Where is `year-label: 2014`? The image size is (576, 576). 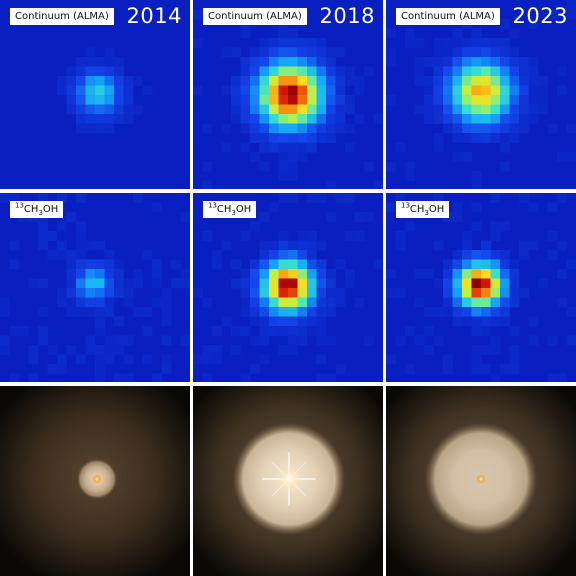 year-label: 2014 is located at coordinates (154, 16).